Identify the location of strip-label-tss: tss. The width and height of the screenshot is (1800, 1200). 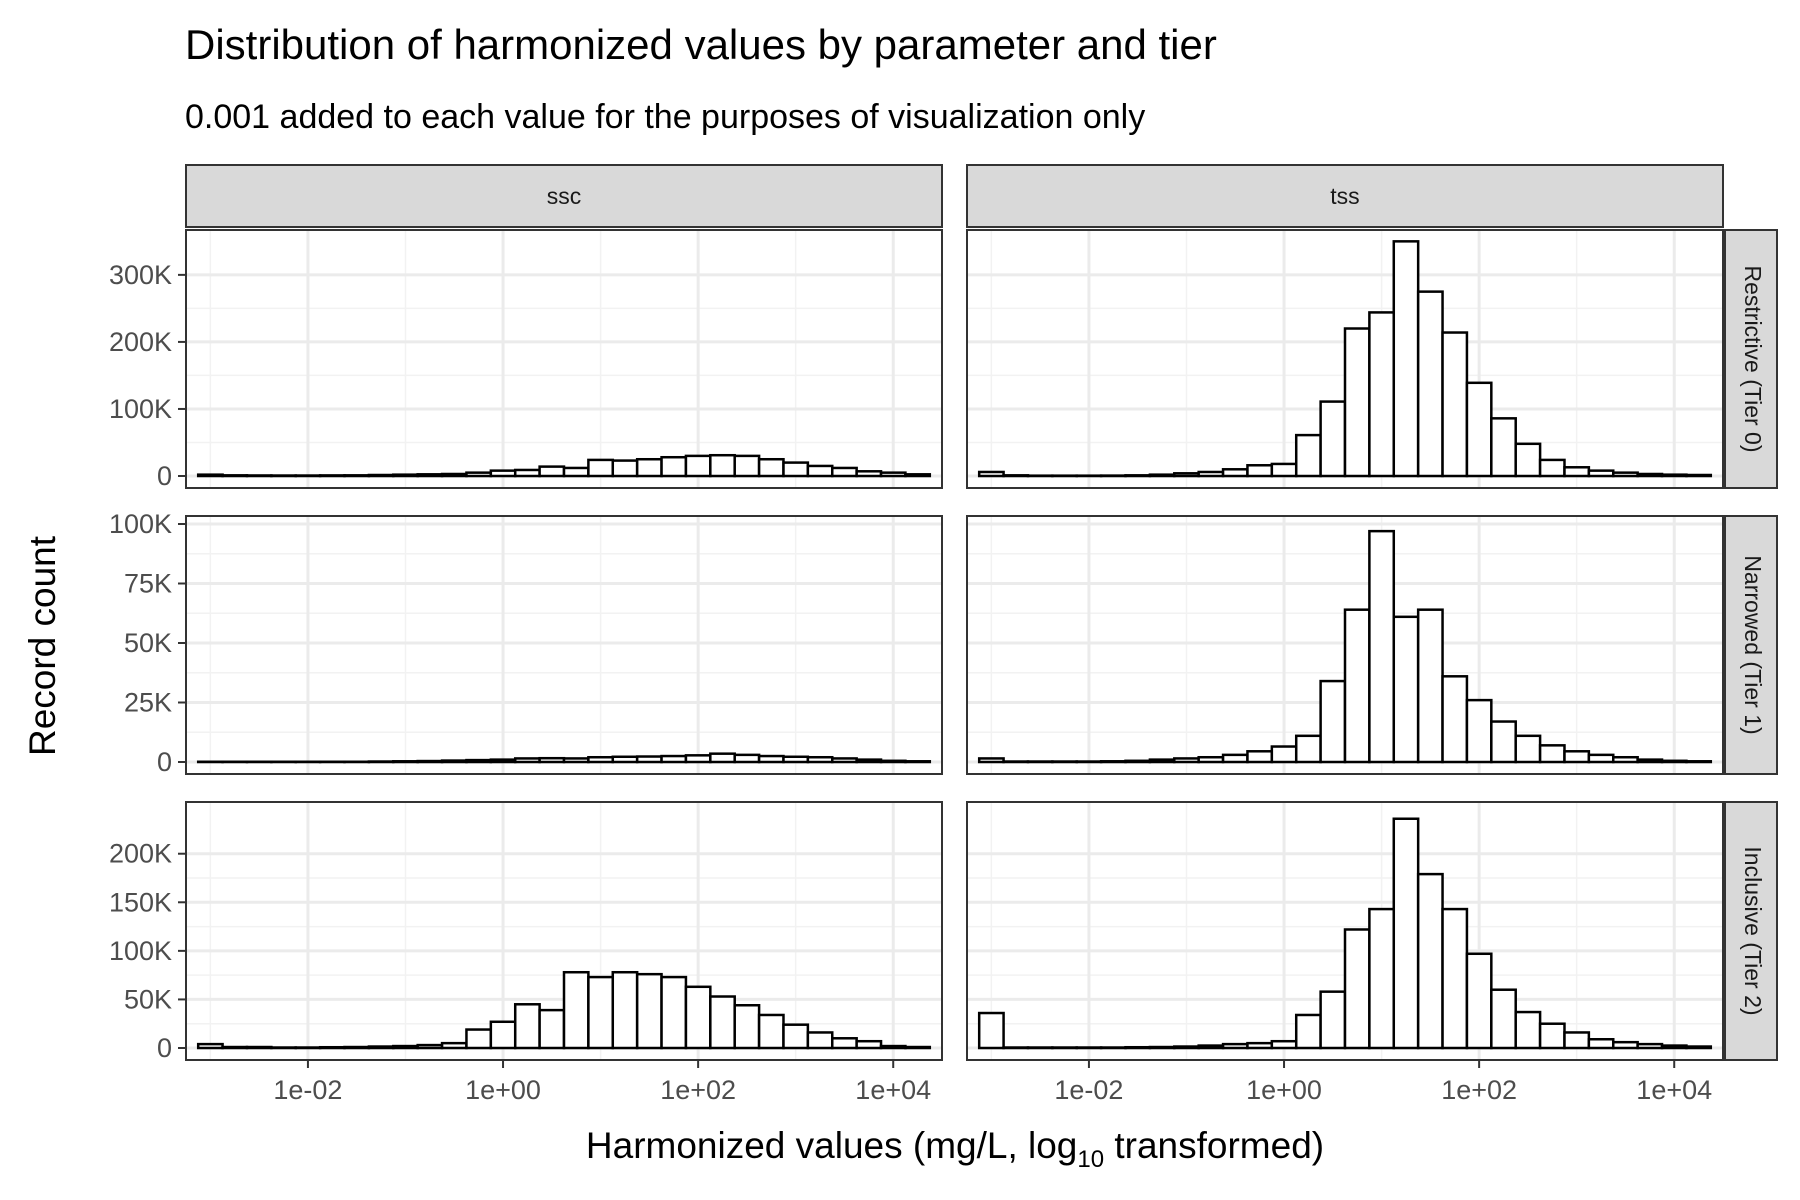
(1344, 196).